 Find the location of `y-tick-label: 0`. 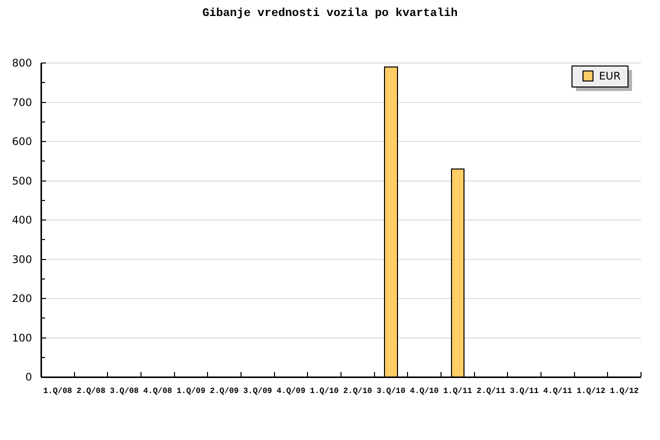

y-tick-label: 0 is located at coordinates (28, 378).